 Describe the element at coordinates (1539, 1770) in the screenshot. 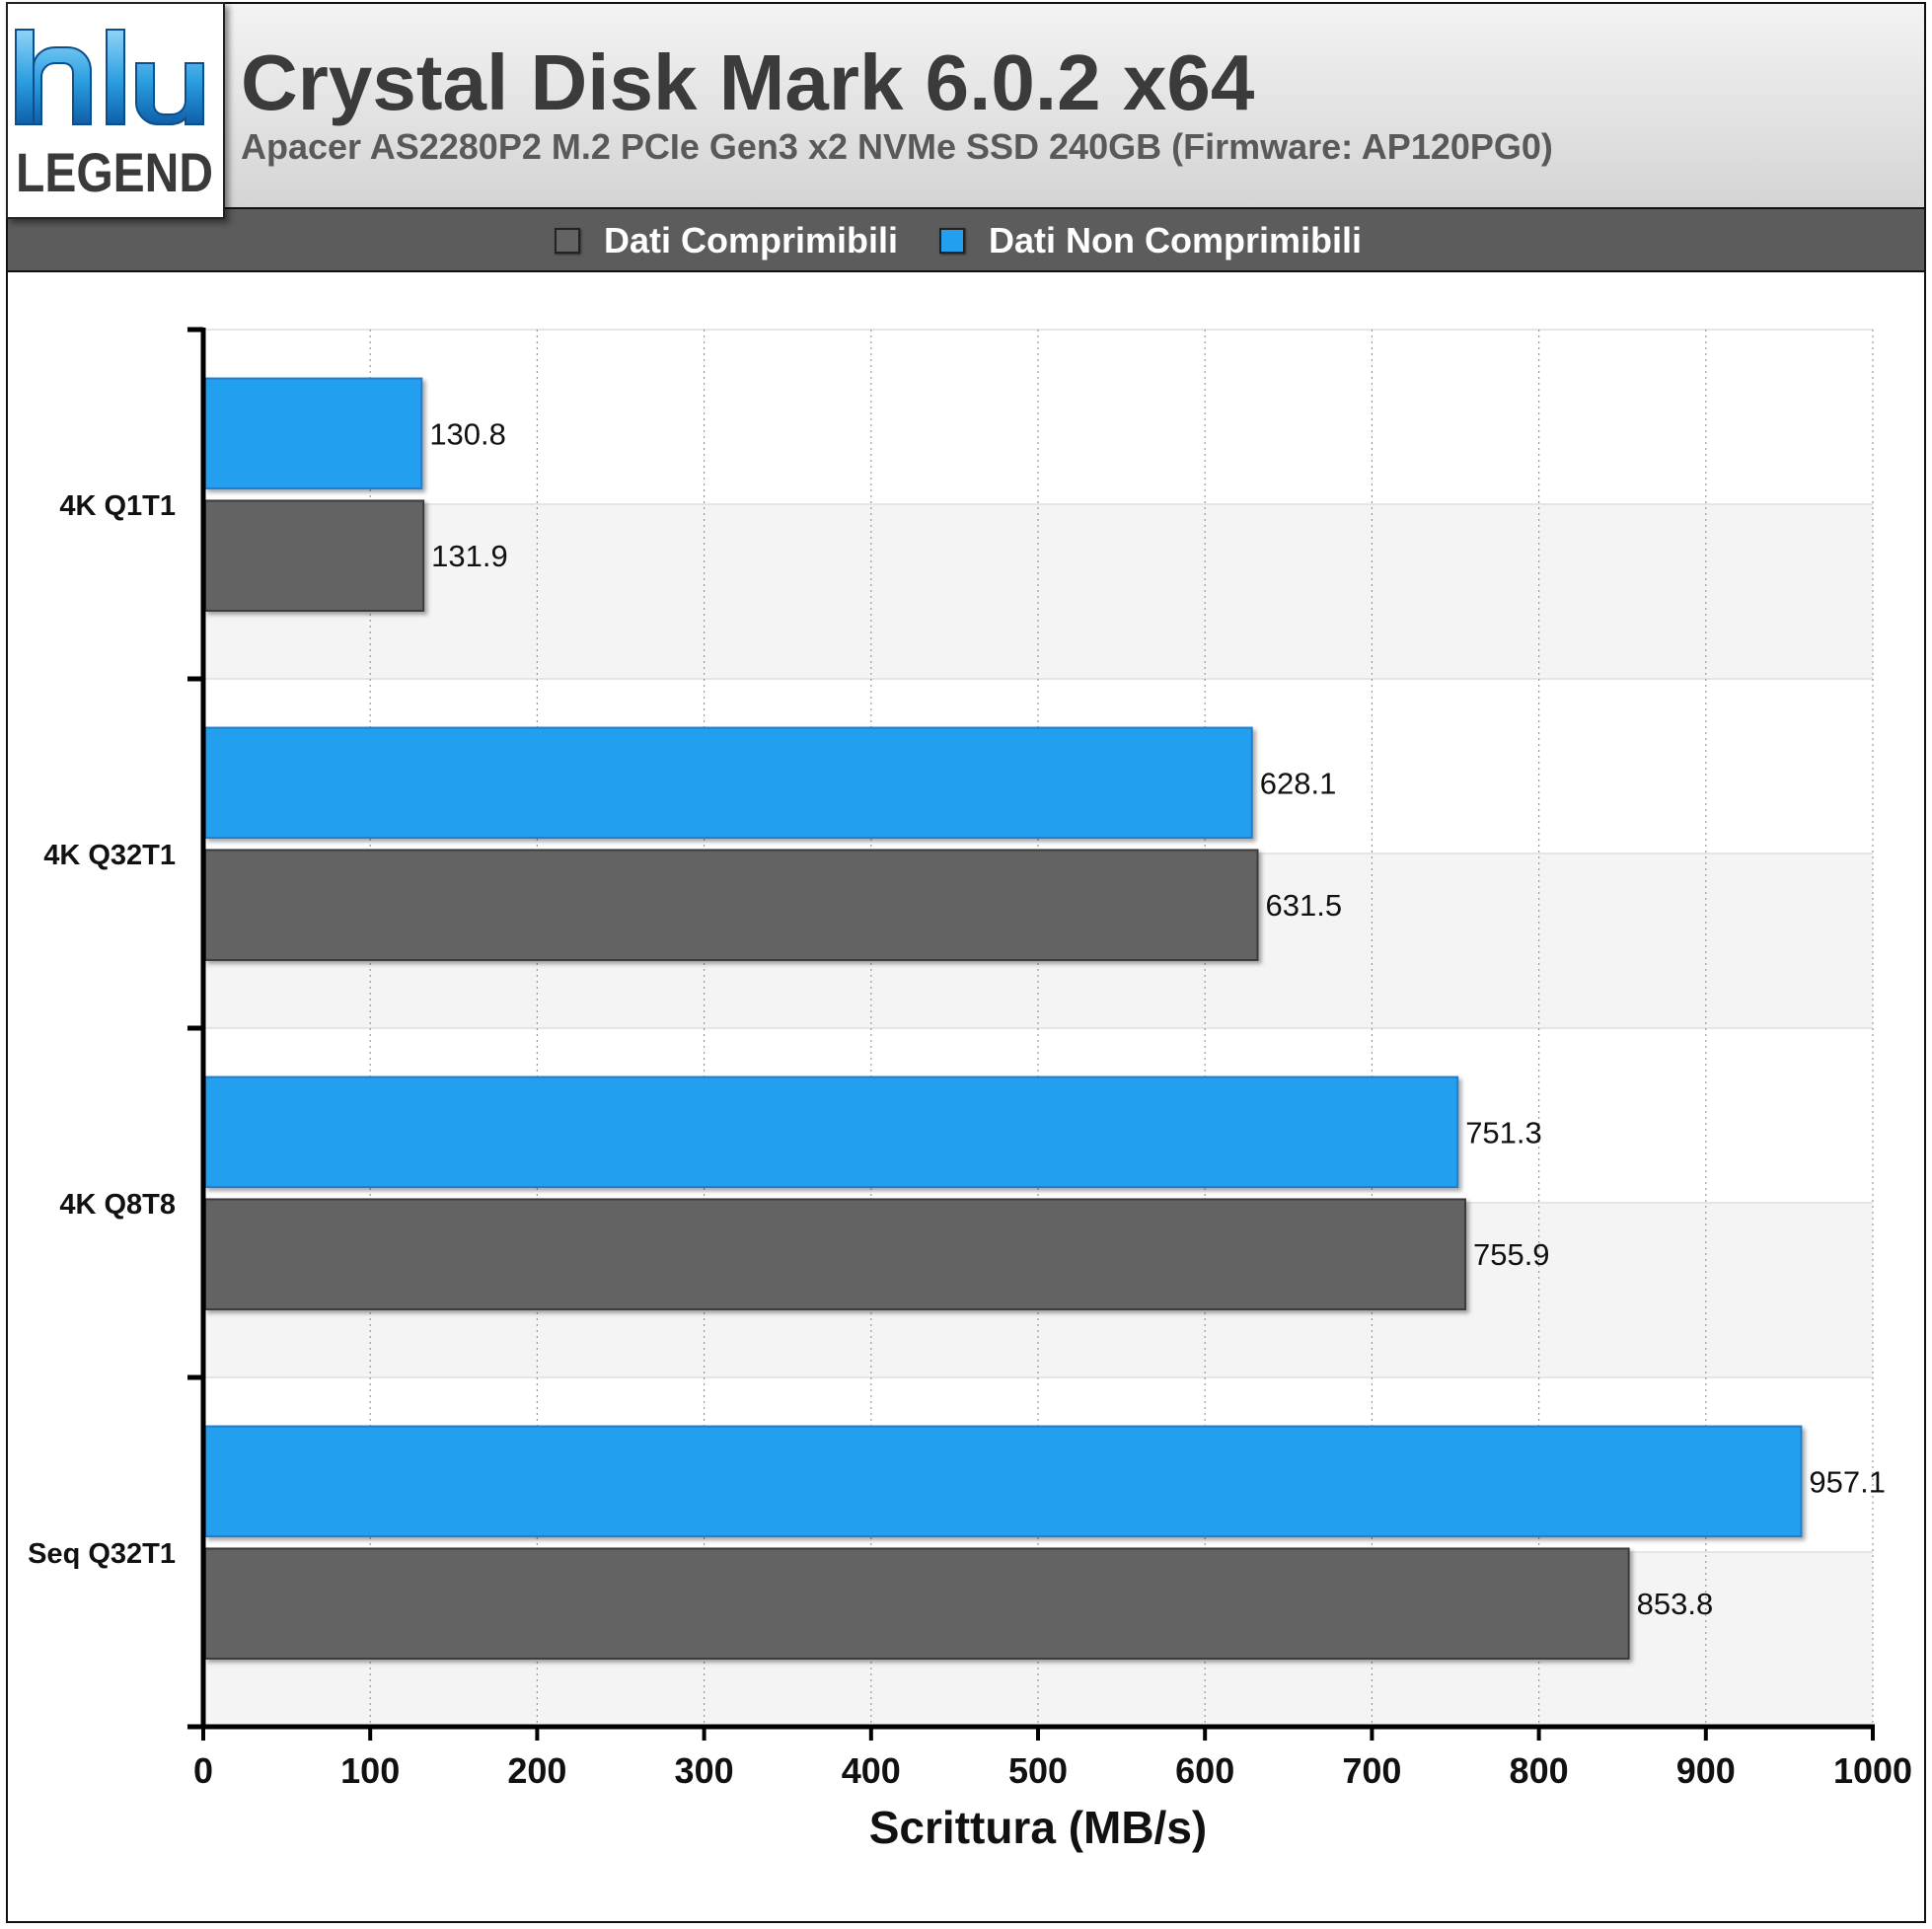

I see `x-tick-label: 800` at that location.